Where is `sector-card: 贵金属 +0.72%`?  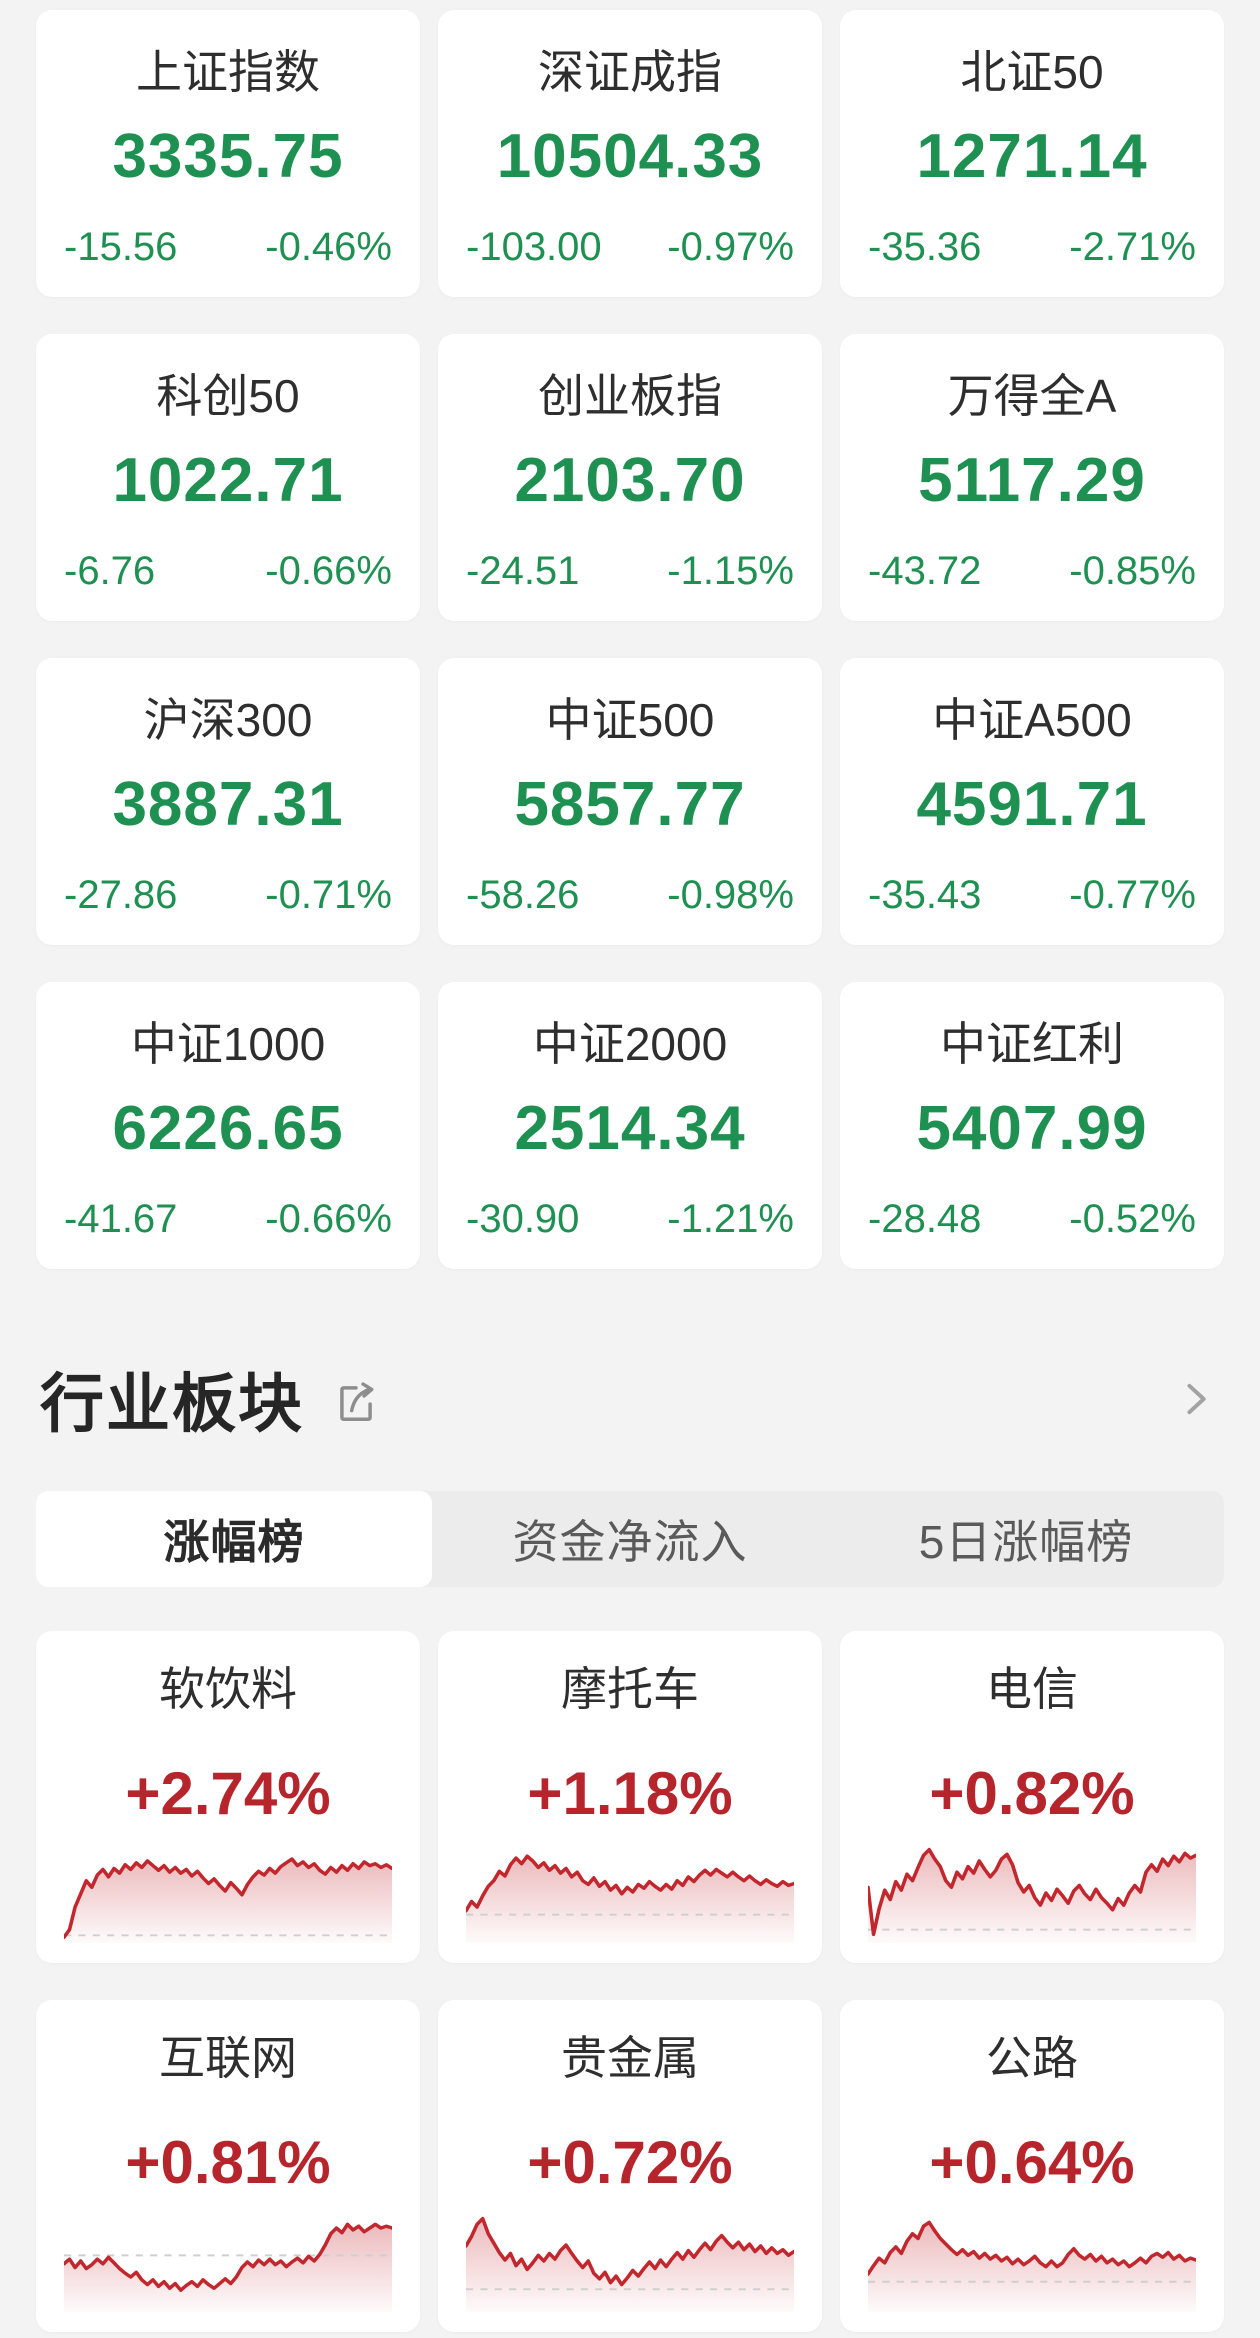 sector-card: 贵金属 +0.72% is located at coordinates (630, 2166).